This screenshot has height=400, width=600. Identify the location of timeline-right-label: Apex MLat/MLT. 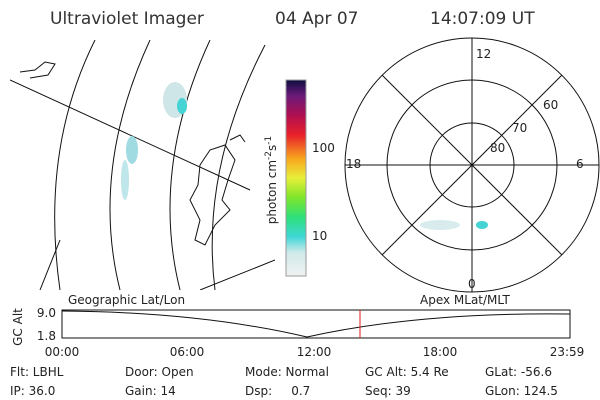
(465, 300).